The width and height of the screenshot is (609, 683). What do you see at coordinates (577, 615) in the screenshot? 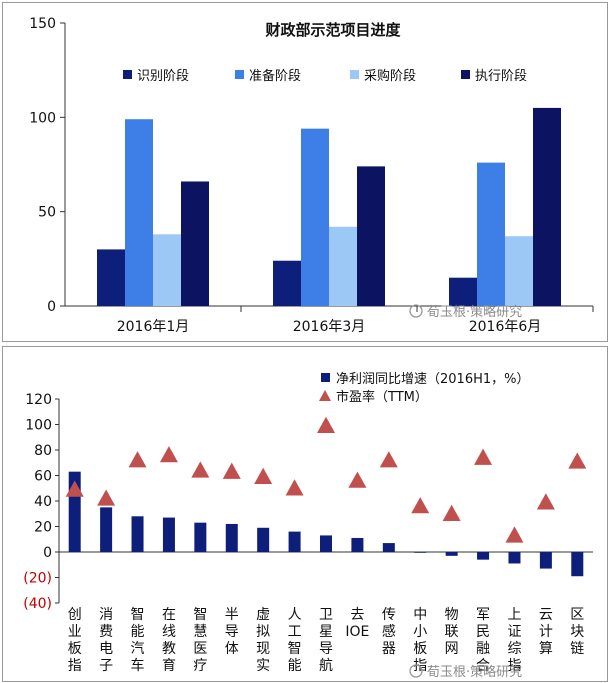
I see `x-label-char: 区` at bounding box center [577, 615].